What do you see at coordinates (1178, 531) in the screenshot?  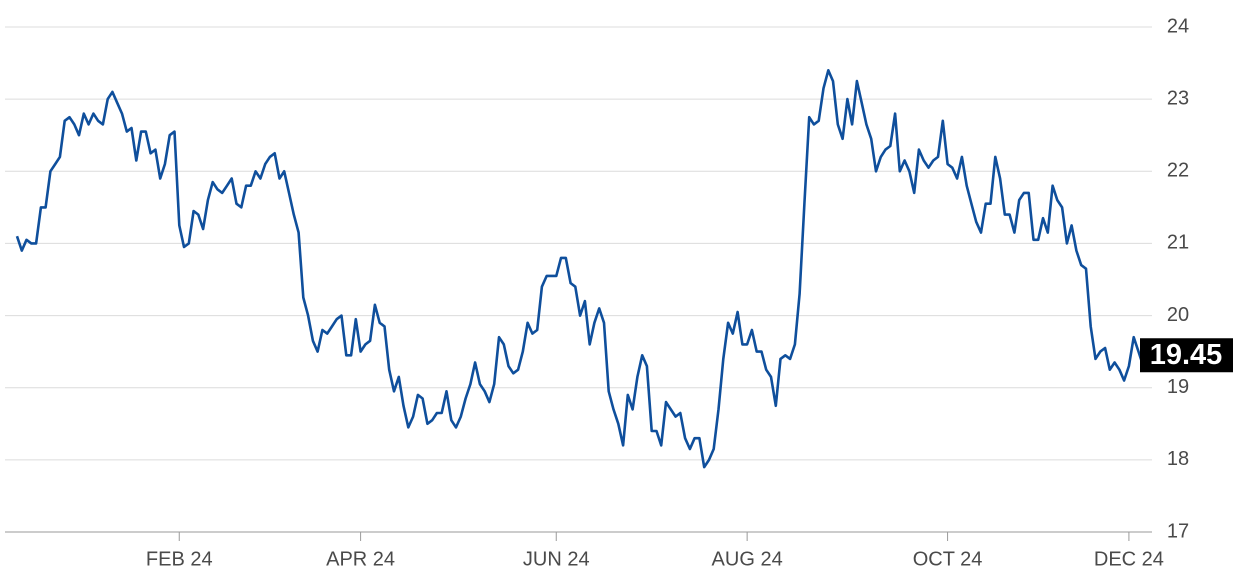 I see `y-tick-label: 17` at bounding box center [1178, 531].